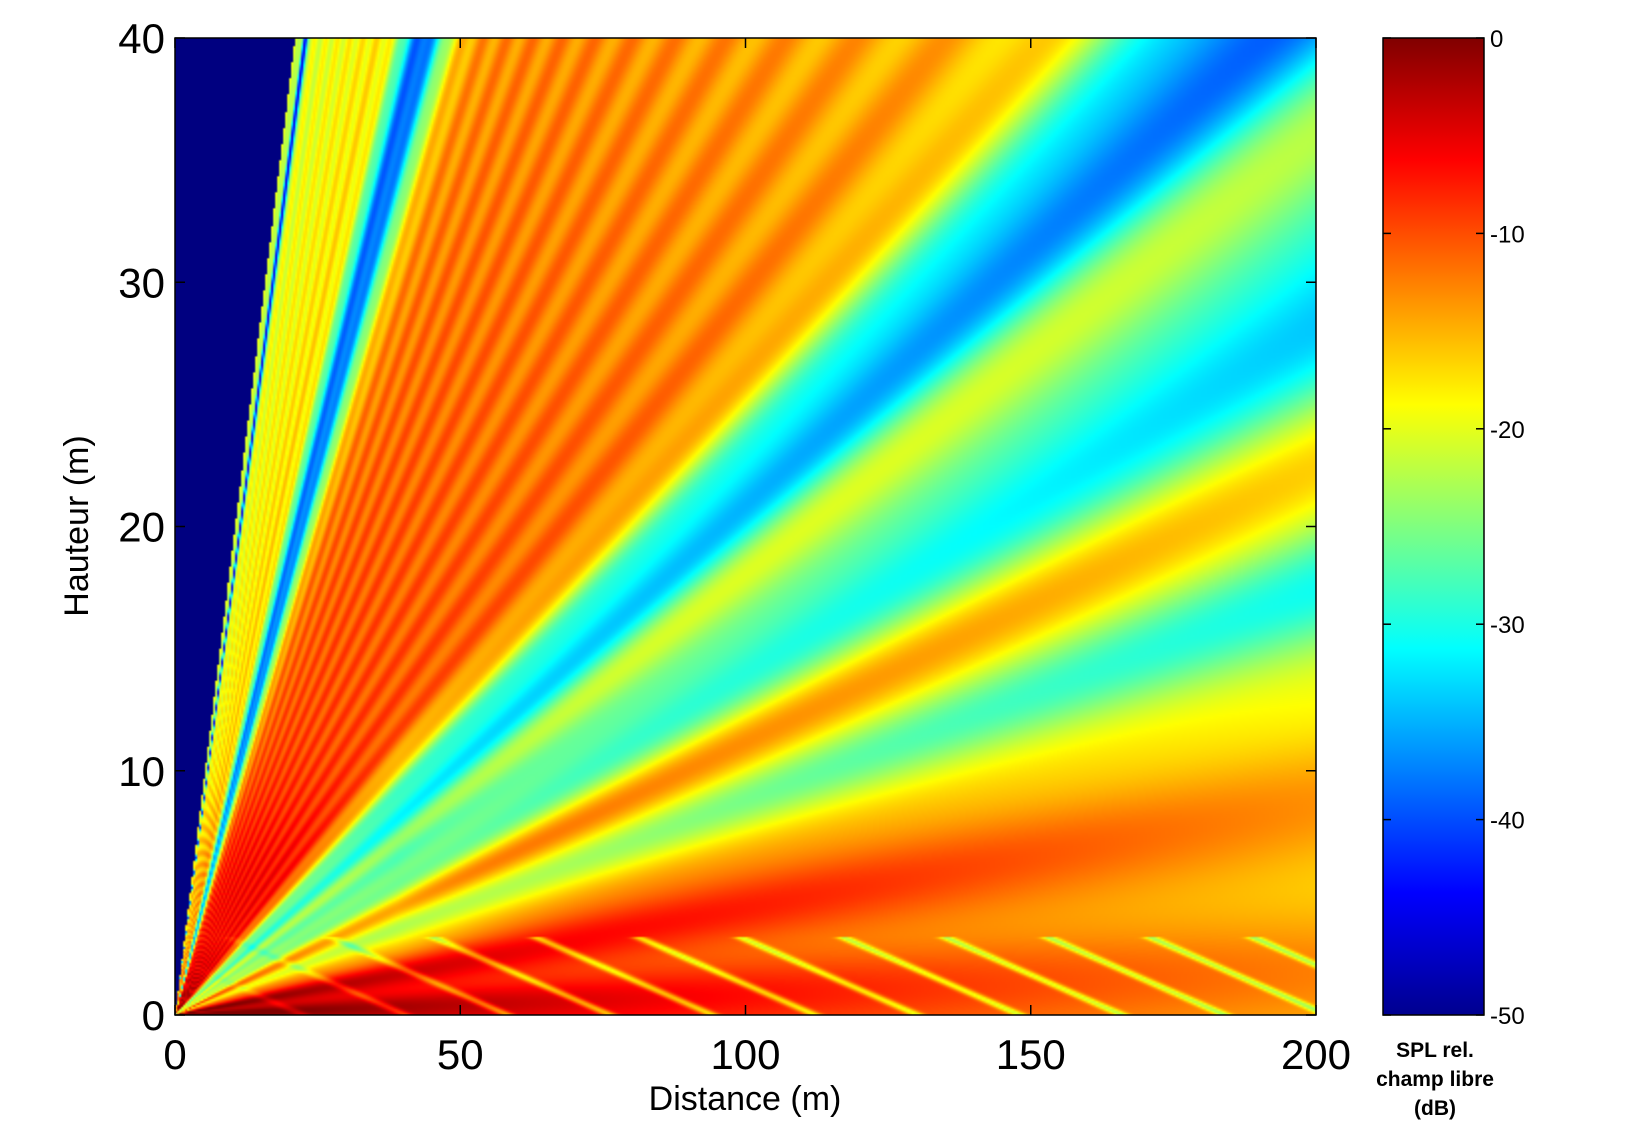  Describe the element at coordinates (745, 1054) in the screenshot. I see `x-tick-label: 100` at that location.